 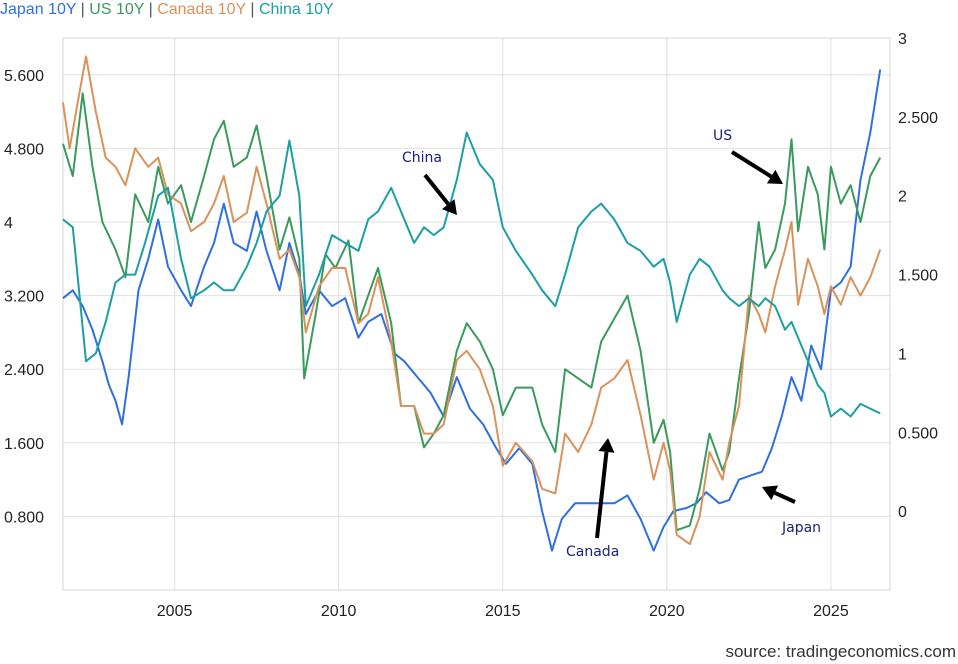 I want to click on y-right-tick-label: 3, so click(x=902, y=39).